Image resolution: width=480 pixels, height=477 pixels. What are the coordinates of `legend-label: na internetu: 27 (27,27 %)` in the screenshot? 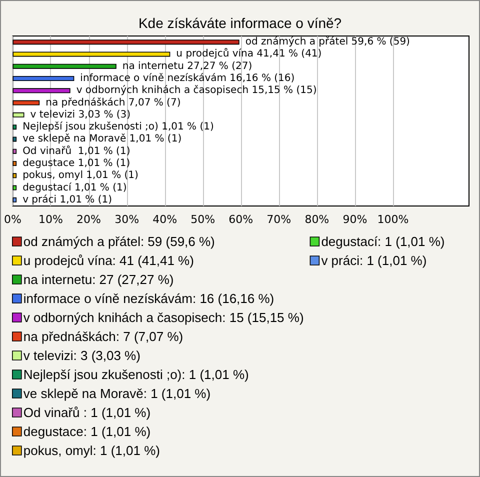 It's located at (98, 279).